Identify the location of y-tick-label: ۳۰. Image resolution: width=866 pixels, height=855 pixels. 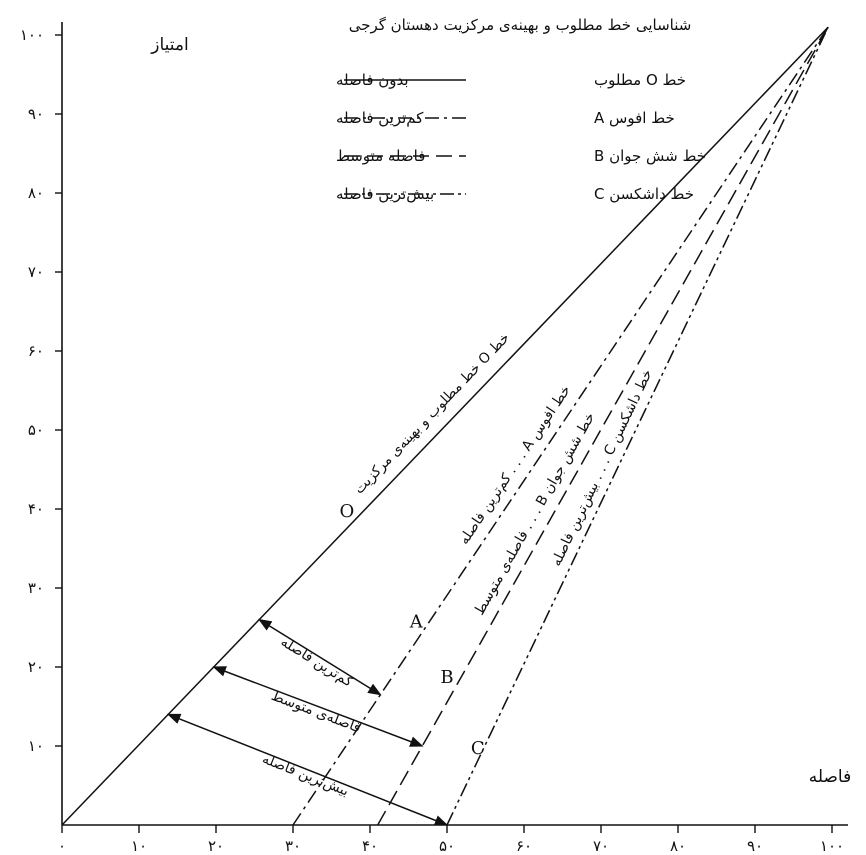
(36, 588).